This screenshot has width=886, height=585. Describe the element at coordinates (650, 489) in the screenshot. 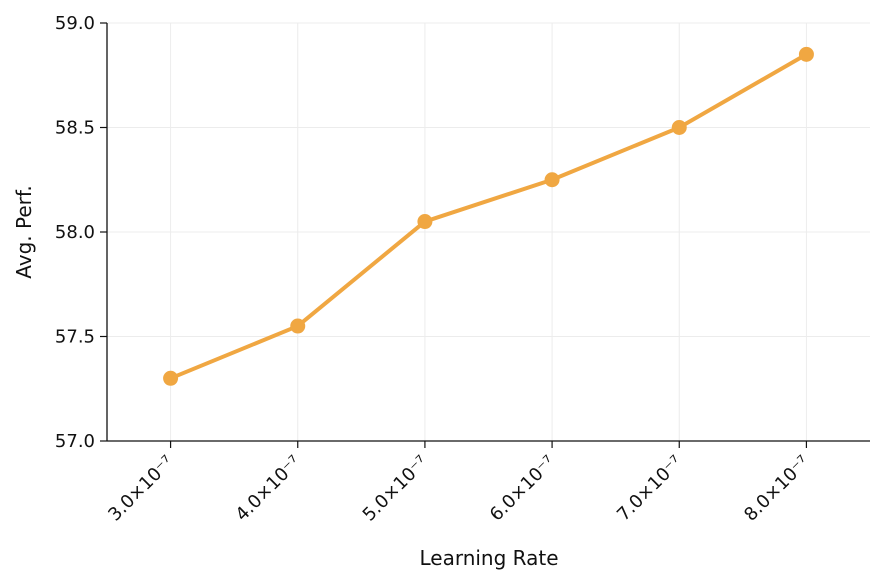

I see `x-tick-label: 7.0×10⁻⁷` at that location.